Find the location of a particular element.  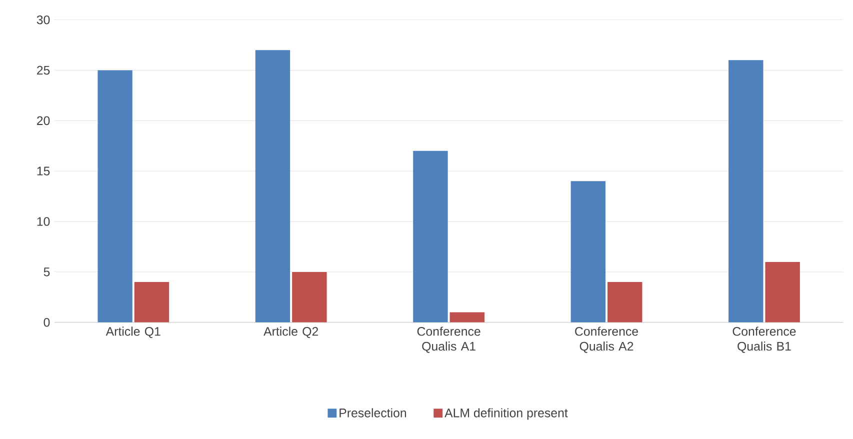

x-tick-label: Conference Qualis B1 is located at coordinates (764, 339).